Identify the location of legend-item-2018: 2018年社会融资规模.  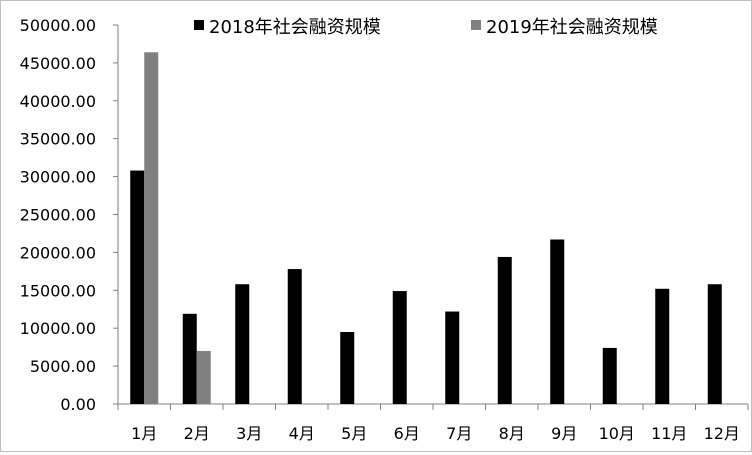
(287, 27).